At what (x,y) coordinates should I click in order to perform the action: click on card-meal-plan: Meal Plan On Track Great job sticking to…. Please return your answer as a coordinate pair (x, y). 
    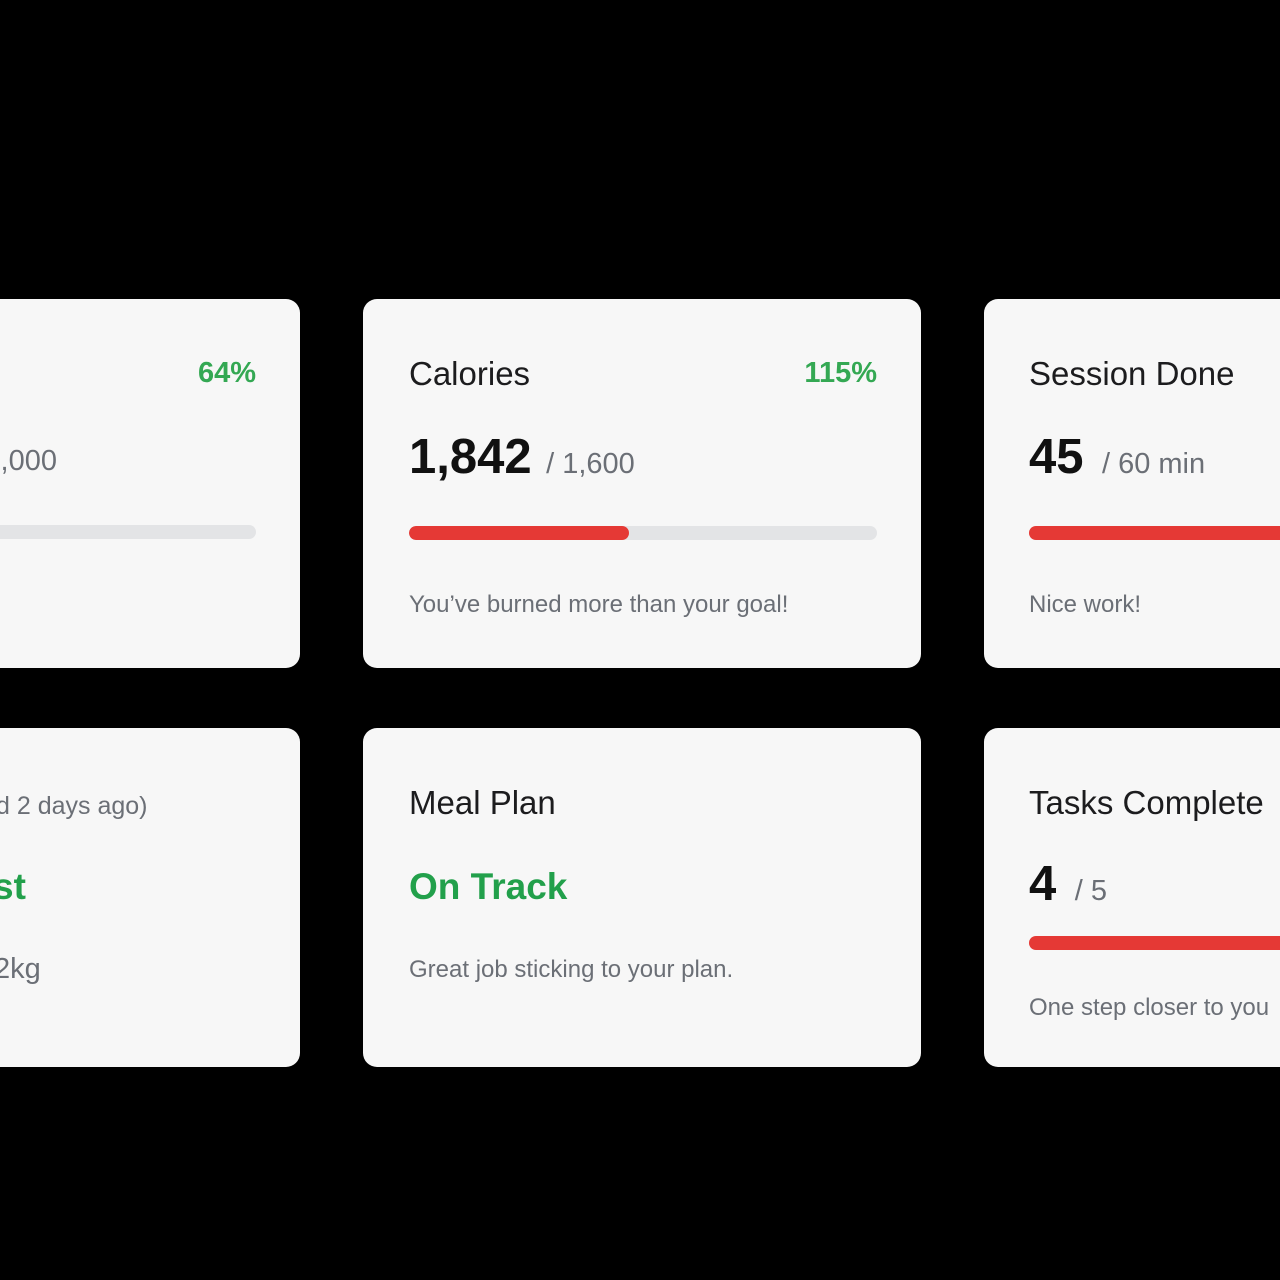
    Looking at the image, I should click on (642, 897).